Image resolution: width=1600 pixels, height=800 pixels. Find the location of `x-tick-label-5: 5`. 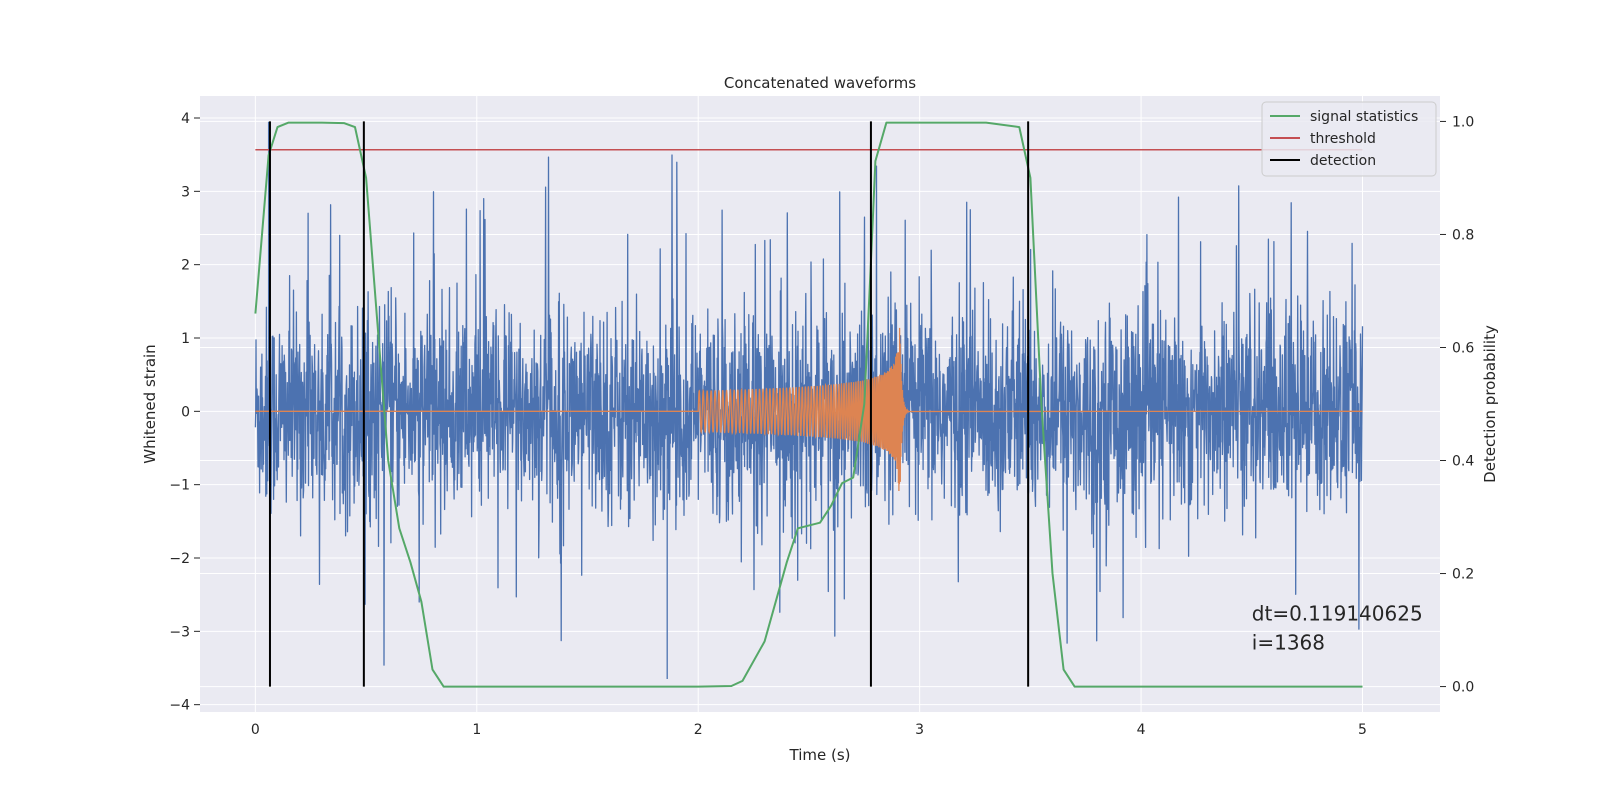

x-tick-label-5: 5 is located at coordinates (1362, 730).